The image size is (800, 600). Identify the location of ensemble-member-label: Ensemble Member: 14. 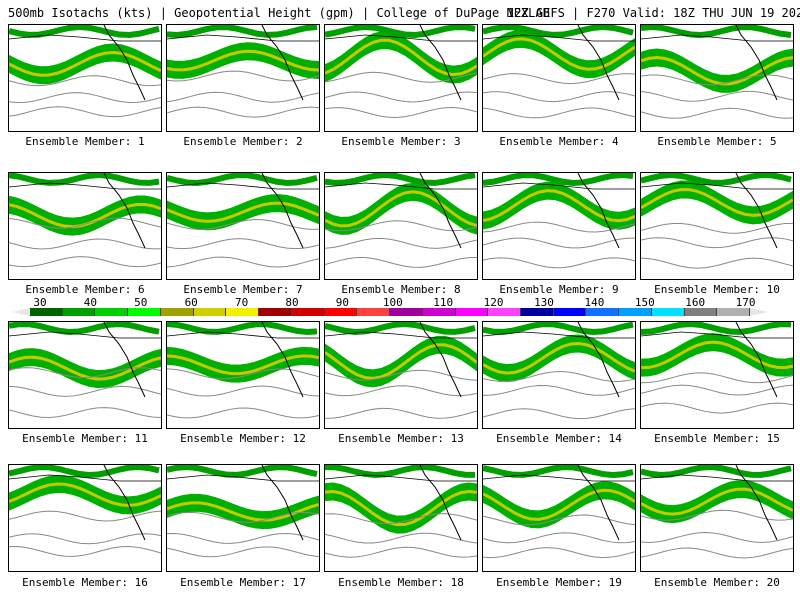
(559, 438).